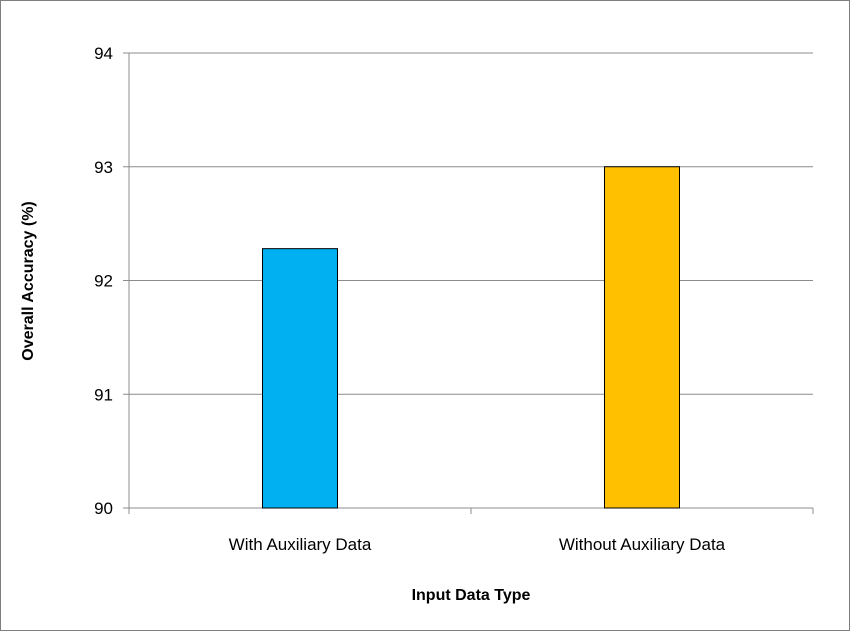 This screenshot has height=632, width=850. Describe the element at coordinates (103, 167) in the screenshot. I see `y-tick-label: 93` at that location.